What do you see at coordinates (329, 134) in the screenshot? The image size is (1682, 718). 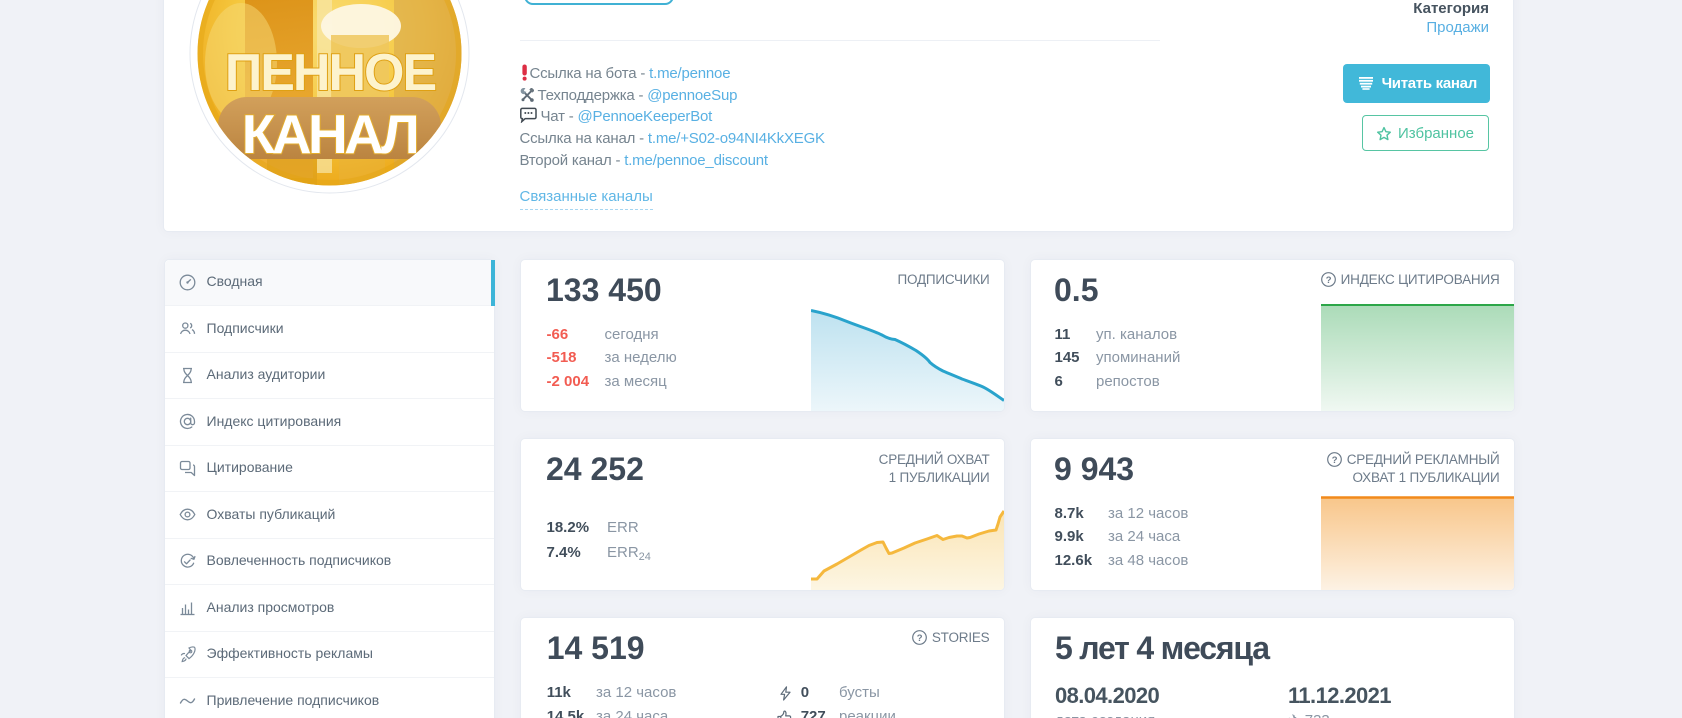 I see `svg-text: КАНАЛ` at bounding box center [329, 134].